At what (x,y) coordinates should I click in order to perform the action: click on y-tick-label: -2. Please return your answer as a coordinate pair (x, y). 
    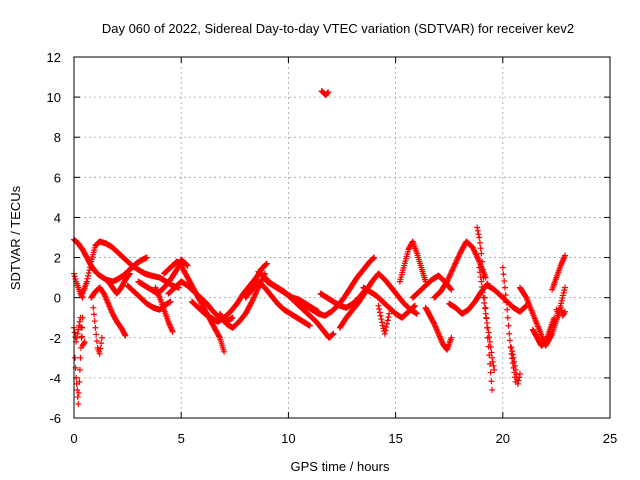
    Looking at the image, I should click on (55, 338).